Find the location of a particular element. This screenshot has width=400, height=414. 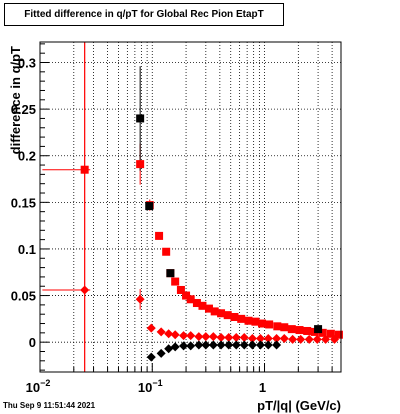

x-tick-exponent: −1 is located at coordinates (157, 383).